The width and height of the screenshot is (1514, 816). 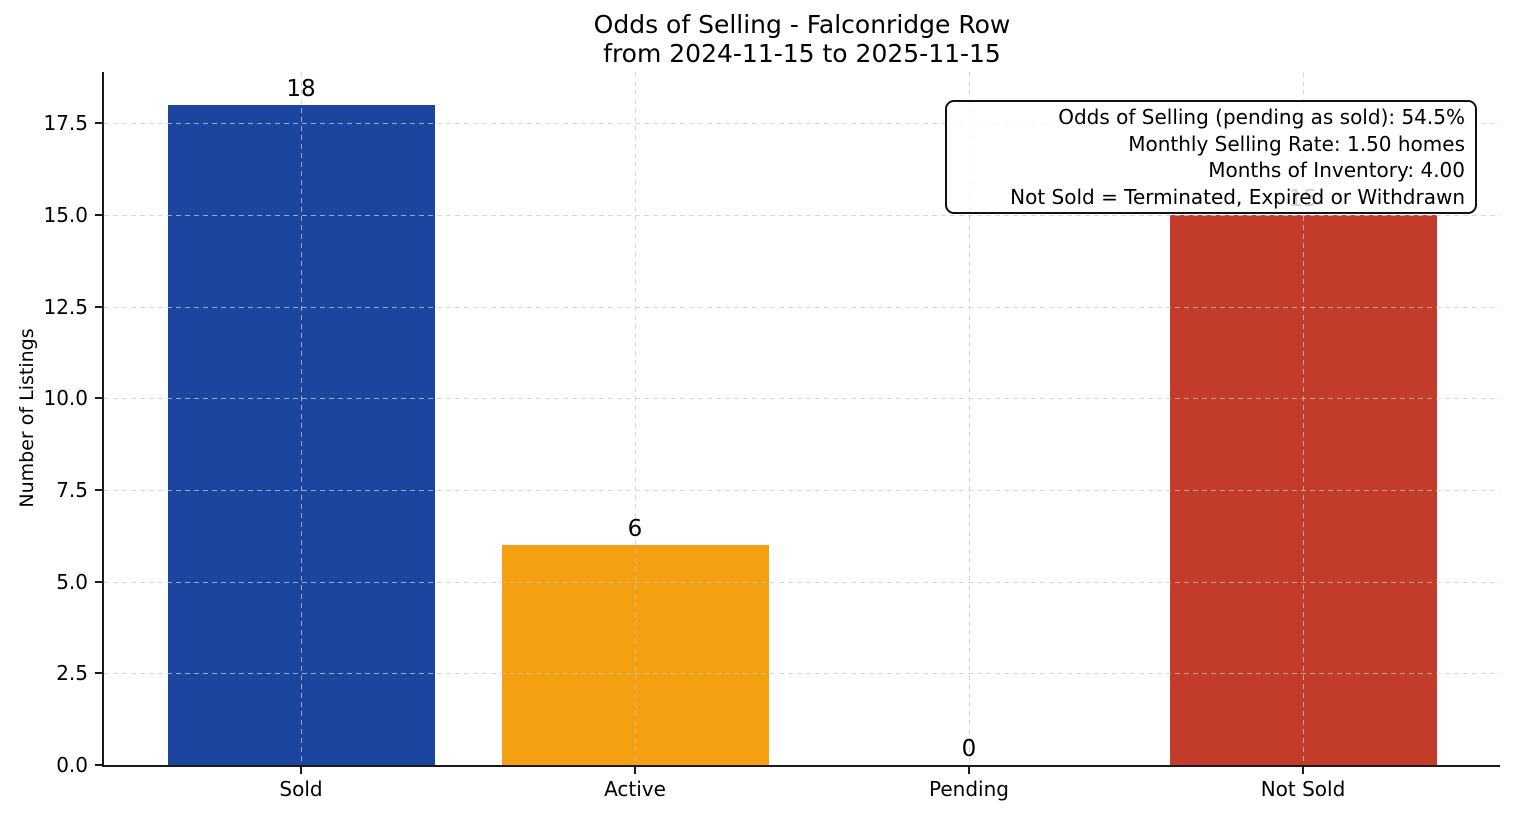 I want to click on bar-not-sold, so click(x=1303, y=490).